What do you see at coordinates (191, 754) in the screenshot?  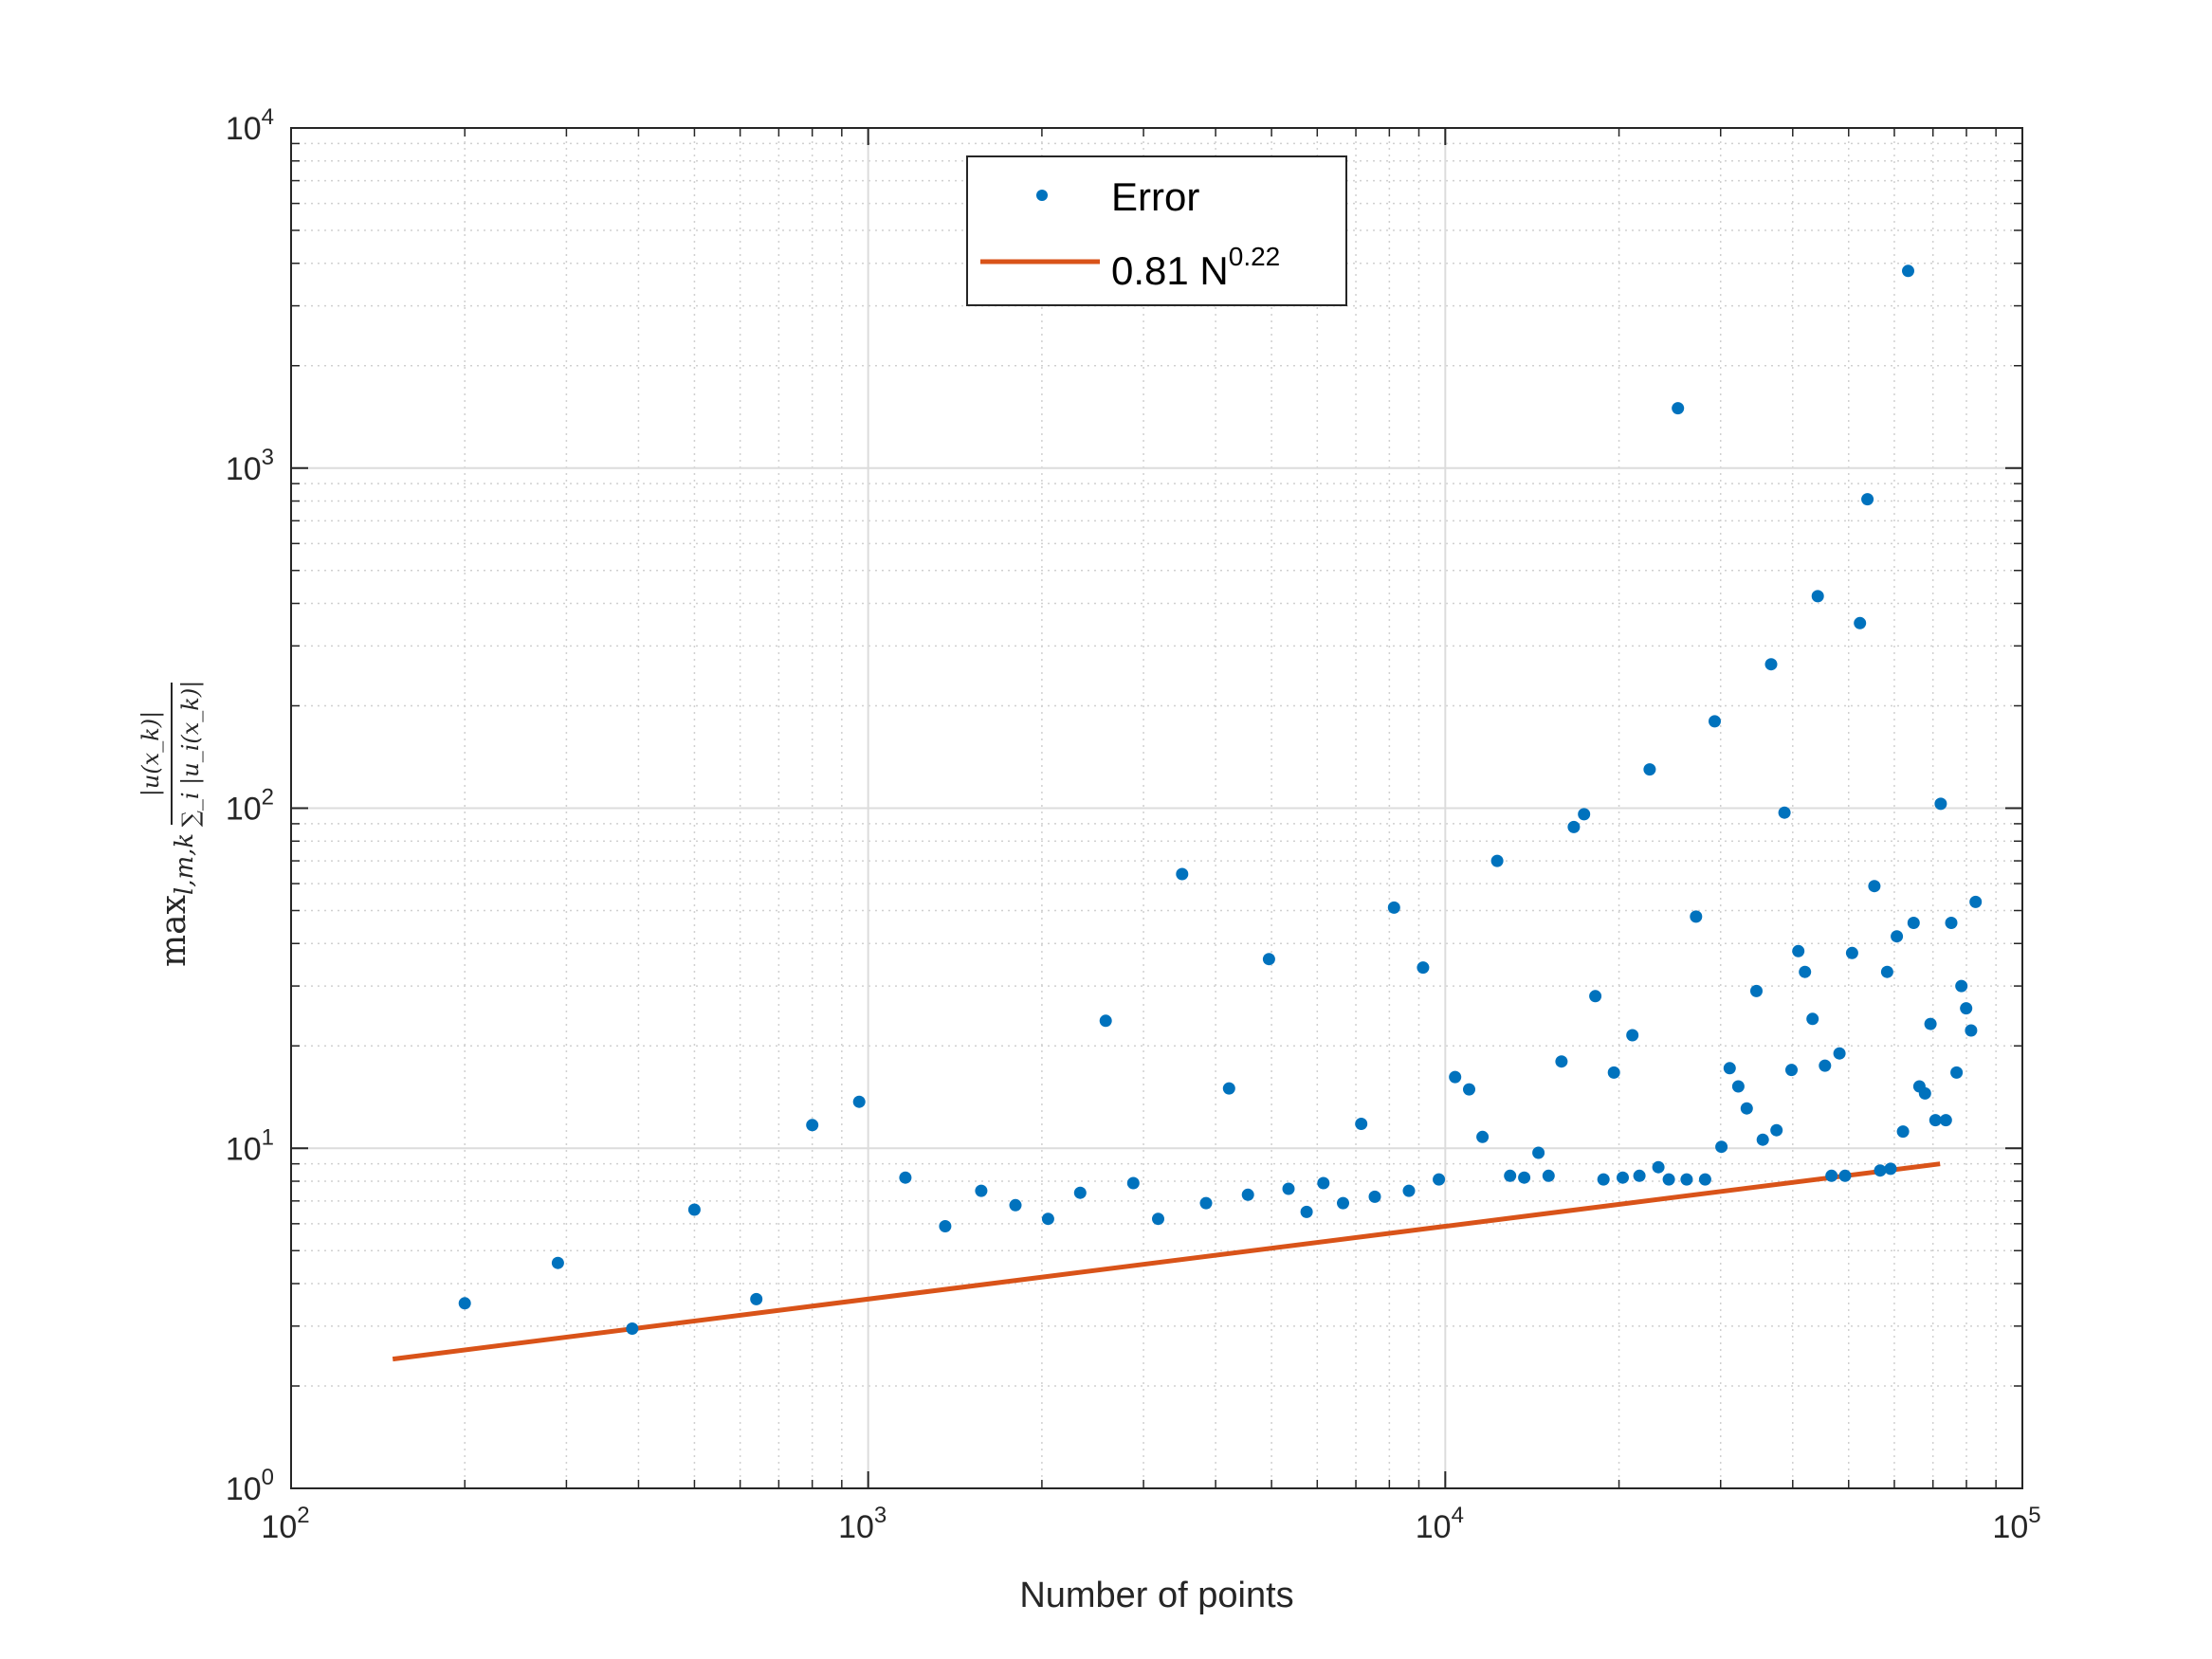 I see `y-axis-label-denominator: ∑_i |u_i(x_k)|` at bounding box center [191, 754].